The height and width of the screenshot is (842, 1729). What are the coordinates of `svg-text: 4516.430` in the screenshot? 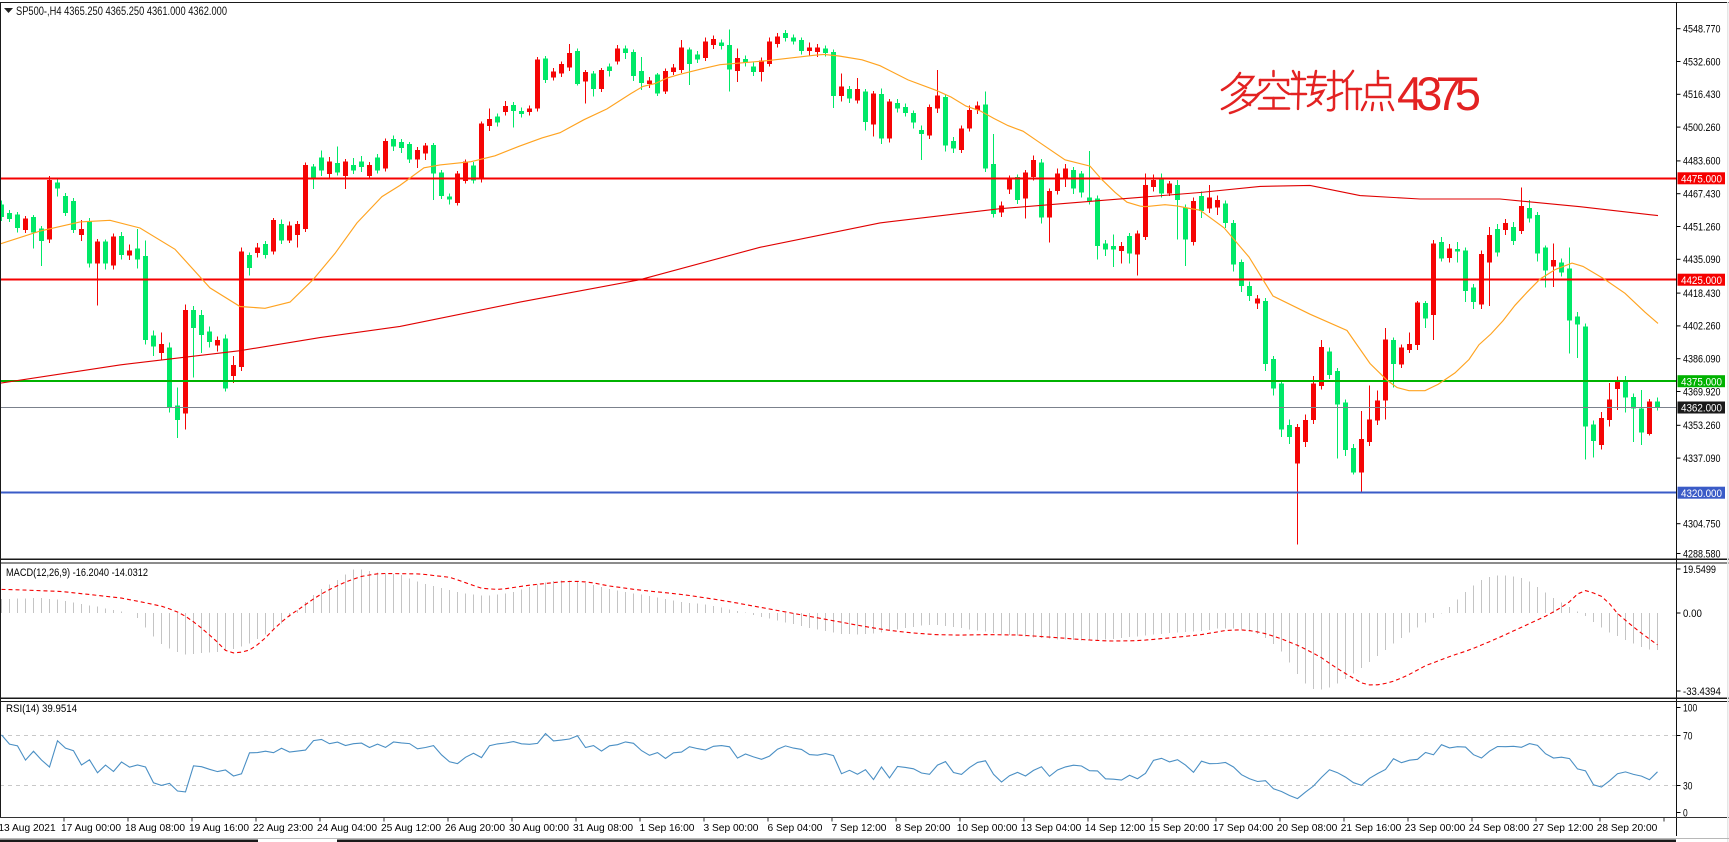 It's located at (1702, 95).